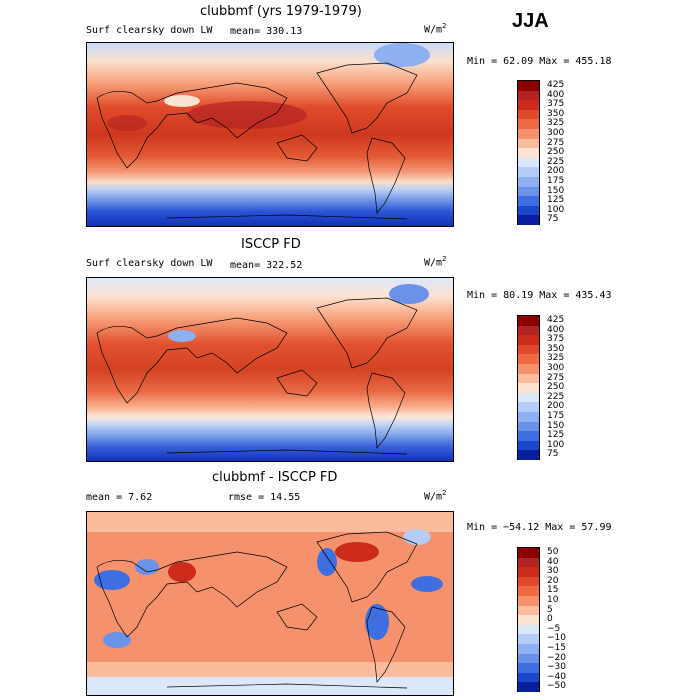 Image resolution: width=700 pixels, height=700 pixels. Describe the element at coordinates (553, 580) in the screenshot. I see `panel3-colorbar-label: 20` at that location.